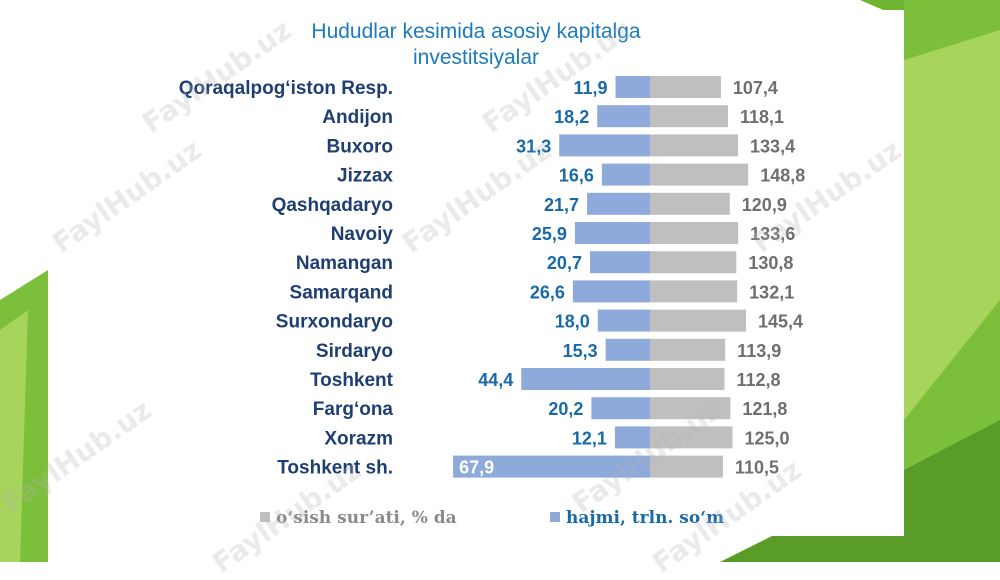  I want to click on data-label-growth: 132,1, so click(771, 292).